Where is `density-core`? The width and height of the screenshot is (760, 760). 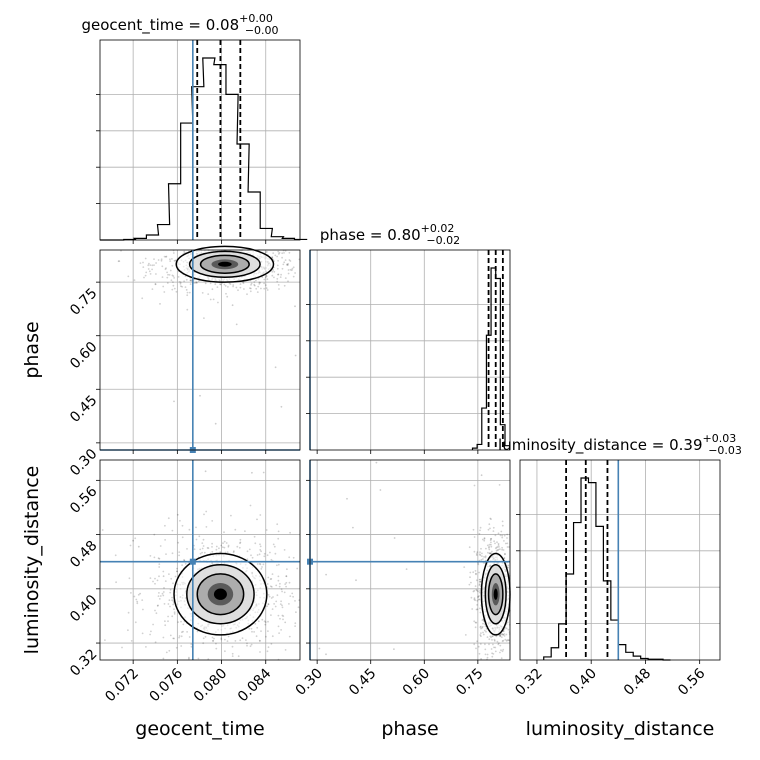 density-core is located at coordinates (495, 594).